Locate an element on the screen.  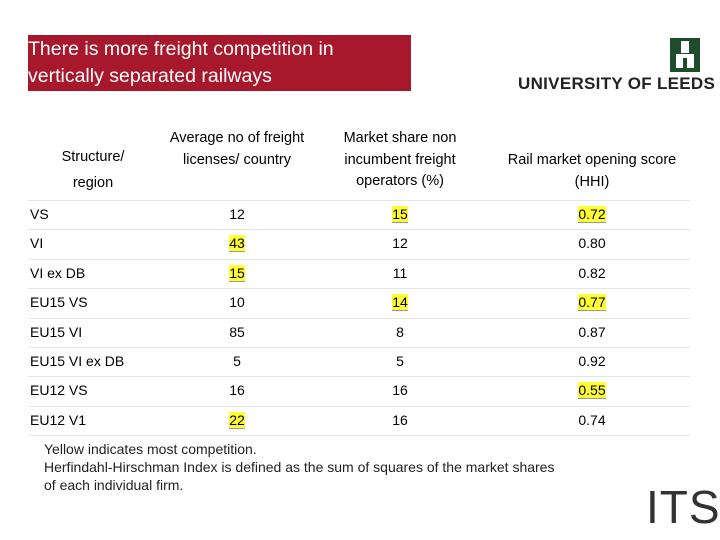
row-label: EU15 VI is located at coordinates (56, 331).